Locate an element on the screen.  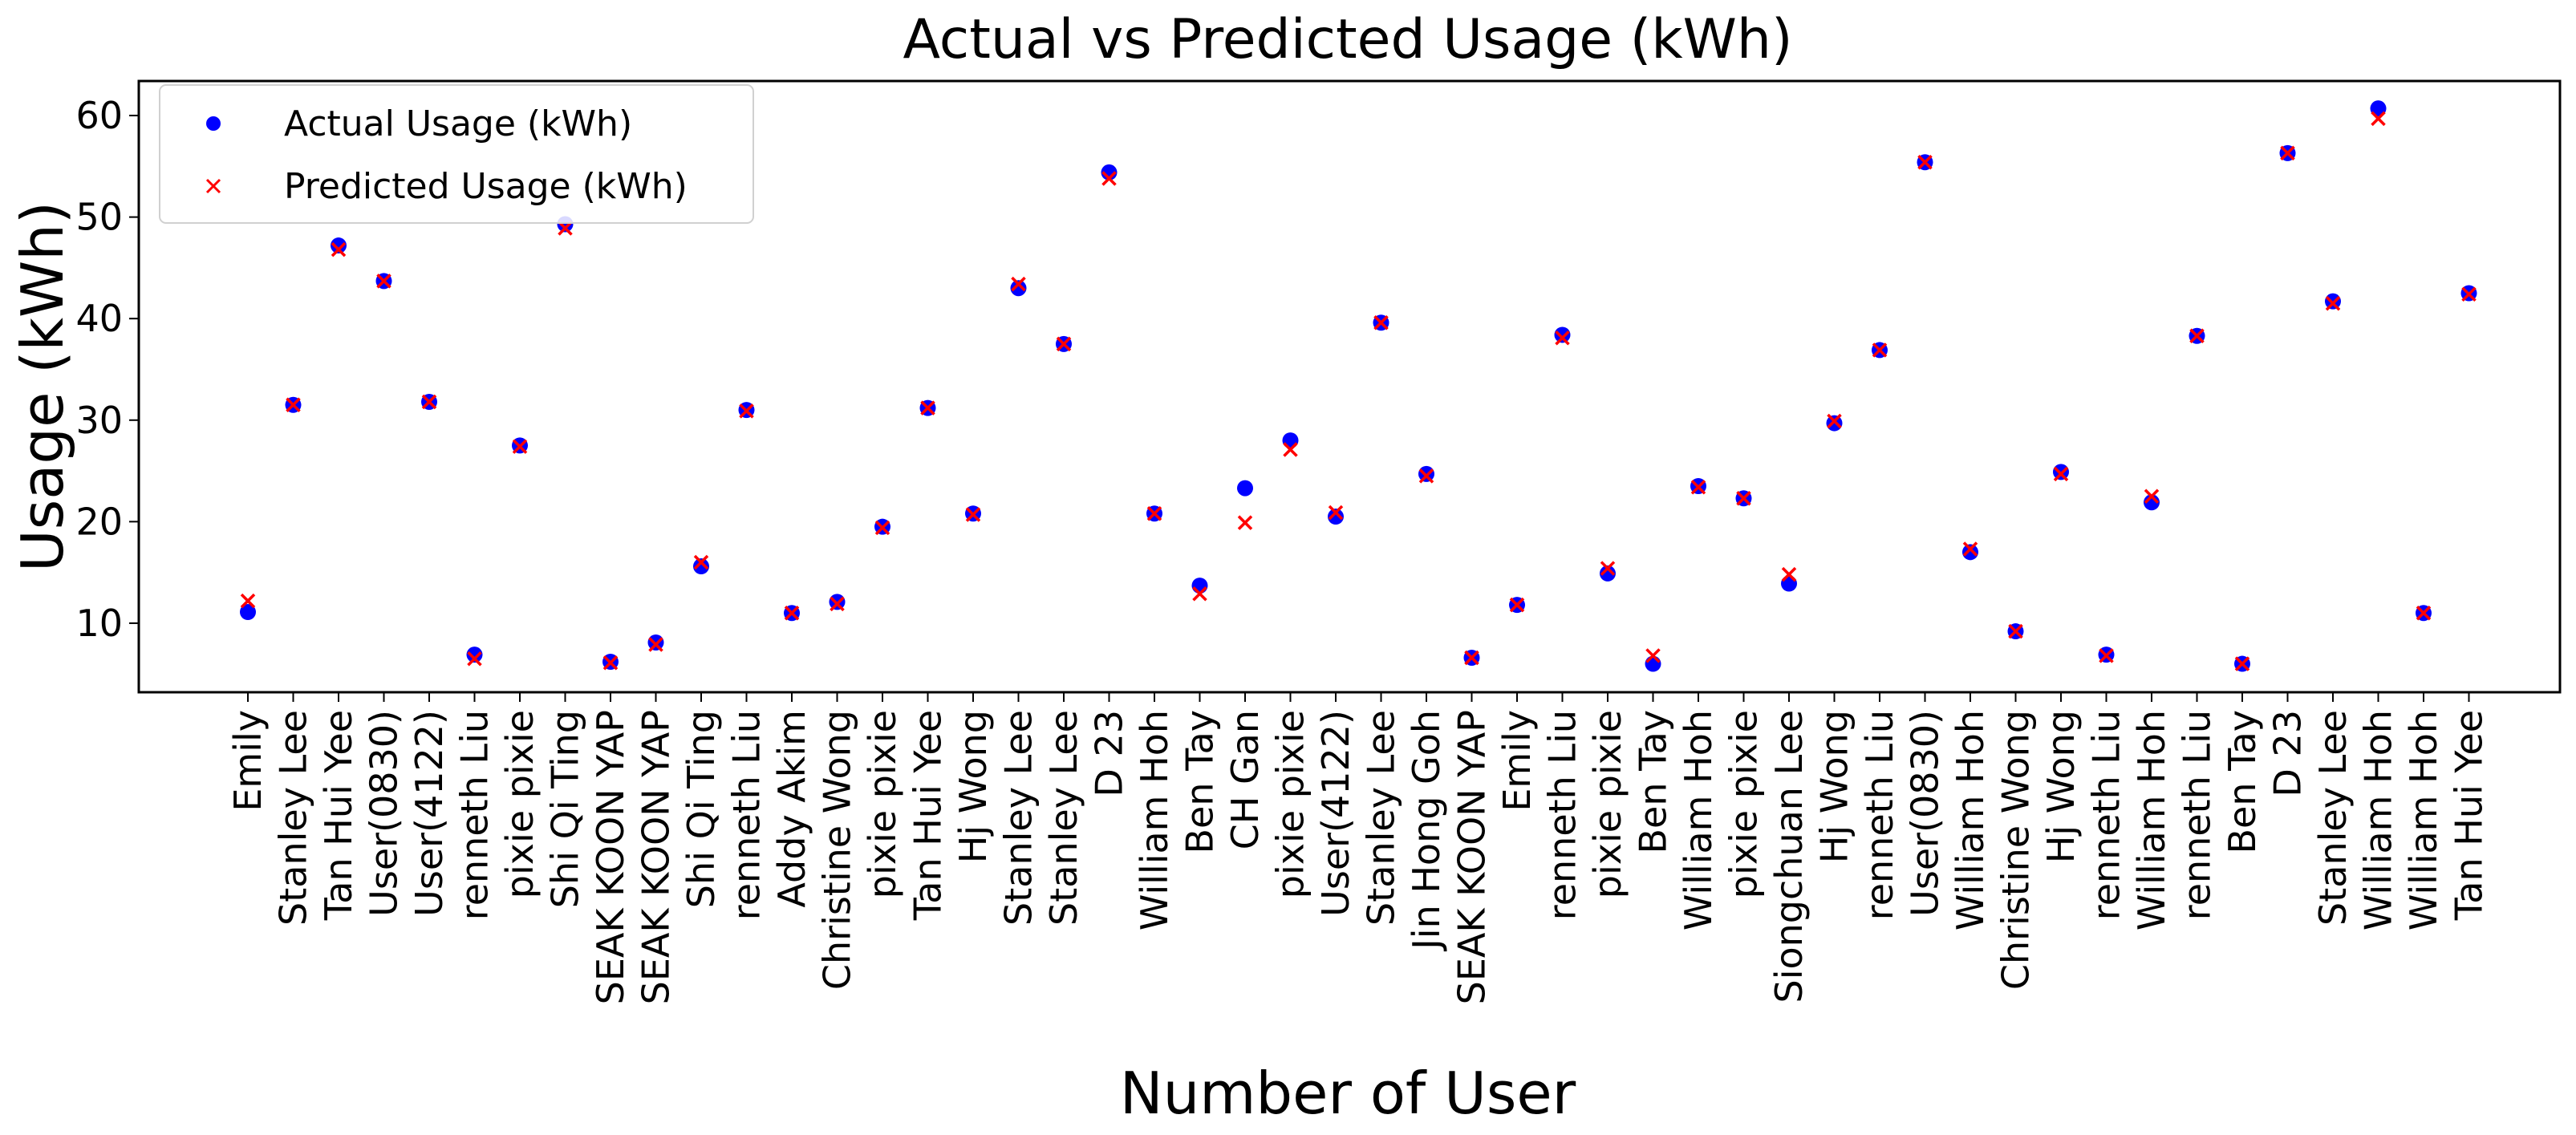
x-tick-label: User(0830) is located at coordinates (384, 813).